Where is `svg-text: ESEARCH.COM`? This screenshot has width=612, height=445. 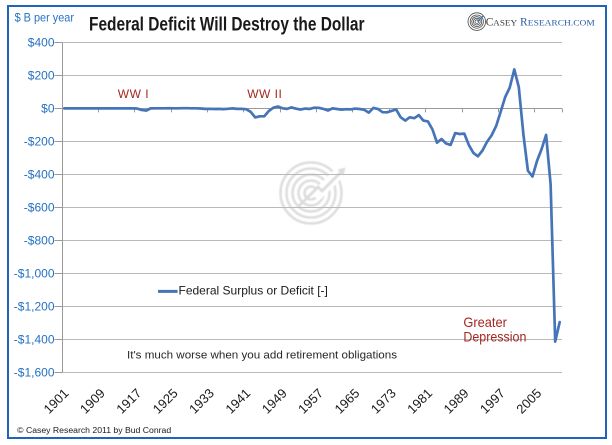 svg-text: ESEARCH.COM is located at coordinates (561, 23).